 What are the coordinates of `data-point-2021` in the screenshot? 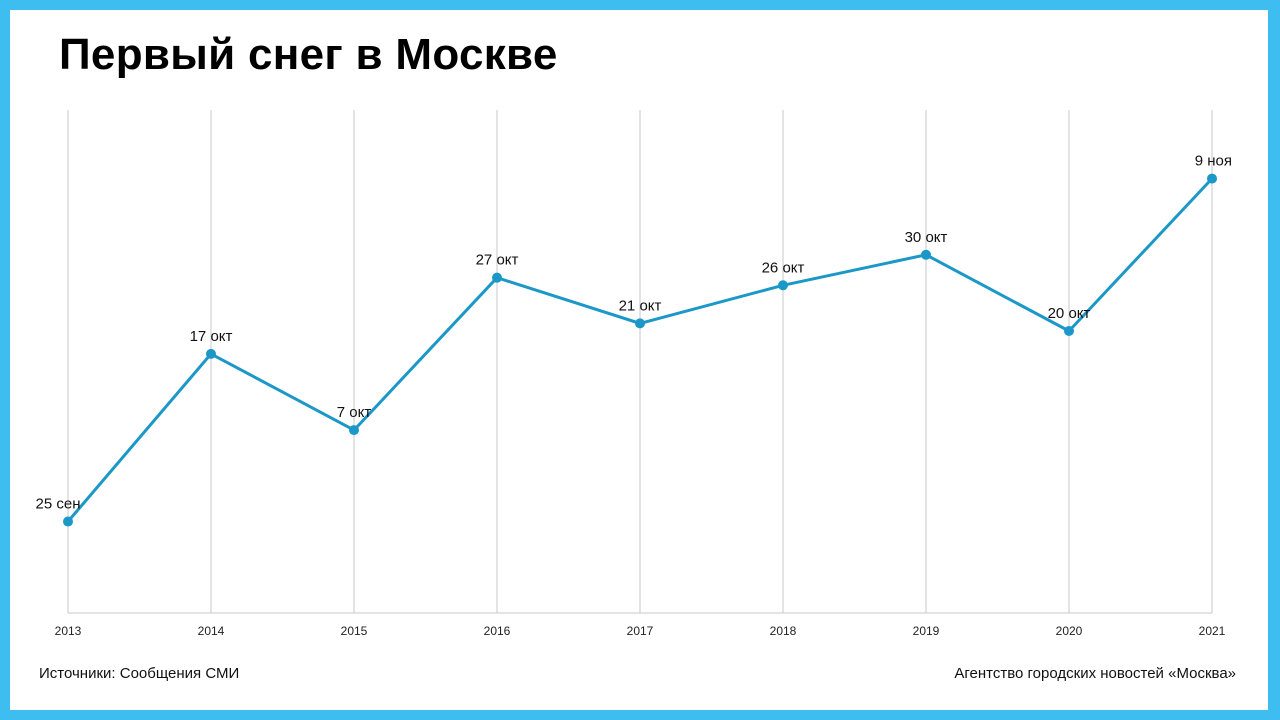 It's located at (1212, 179).